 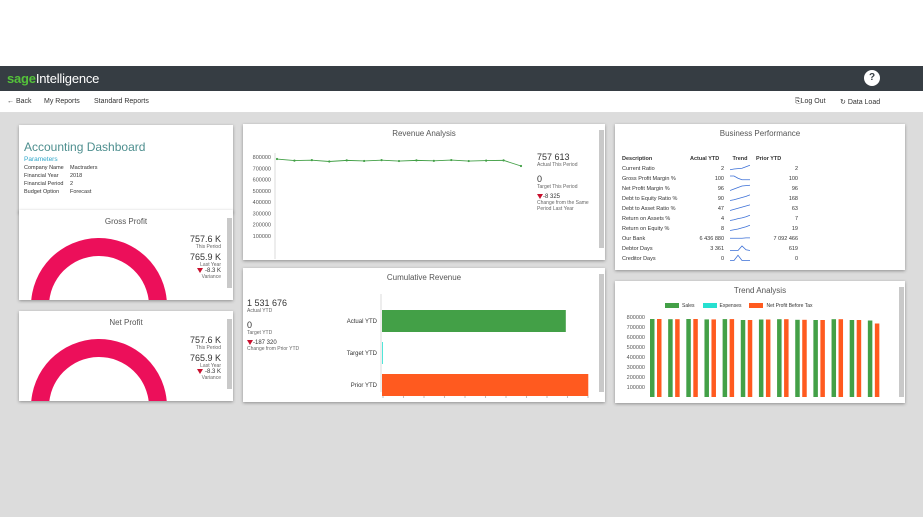 What do you see at coordinates (61, 177) in the screenshot?
I see `parameter-row: Financial Year 2018` at bounding box center [61, 177].